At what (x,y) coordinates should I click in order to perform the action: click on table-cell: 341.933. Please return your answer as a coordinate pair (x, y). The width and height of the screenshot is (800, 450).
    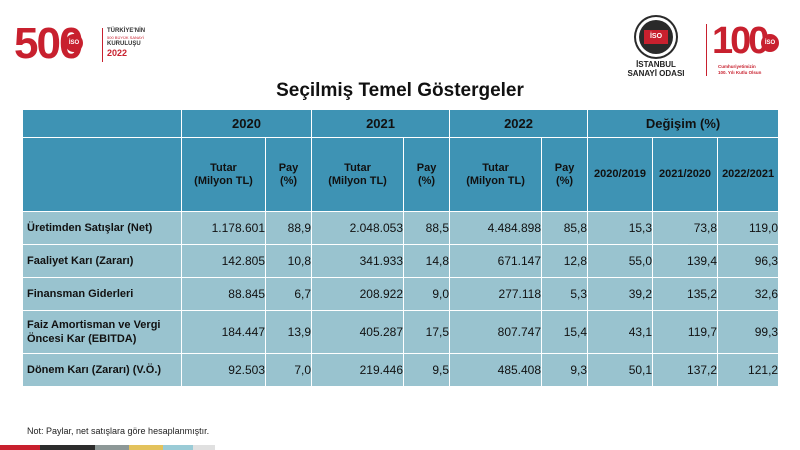
    Looking at the image, I should click on (358, 261).